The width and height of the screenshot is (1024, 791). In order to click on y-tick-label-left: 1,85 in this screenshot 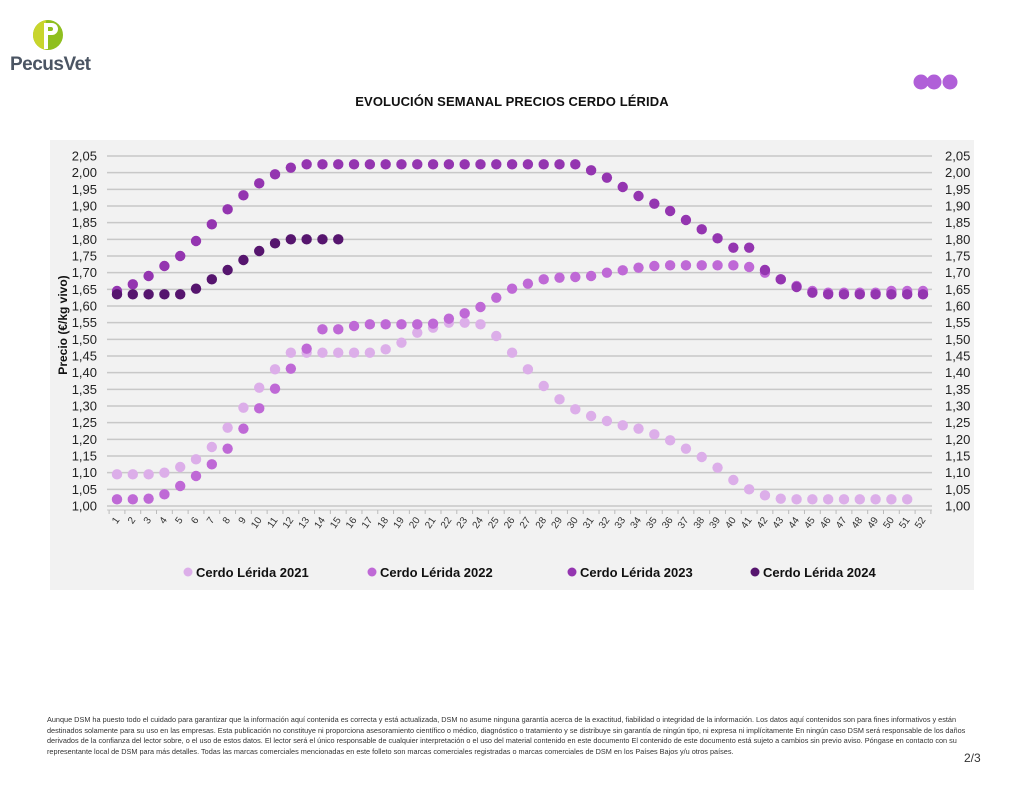, I will do `click(84, 222)`.